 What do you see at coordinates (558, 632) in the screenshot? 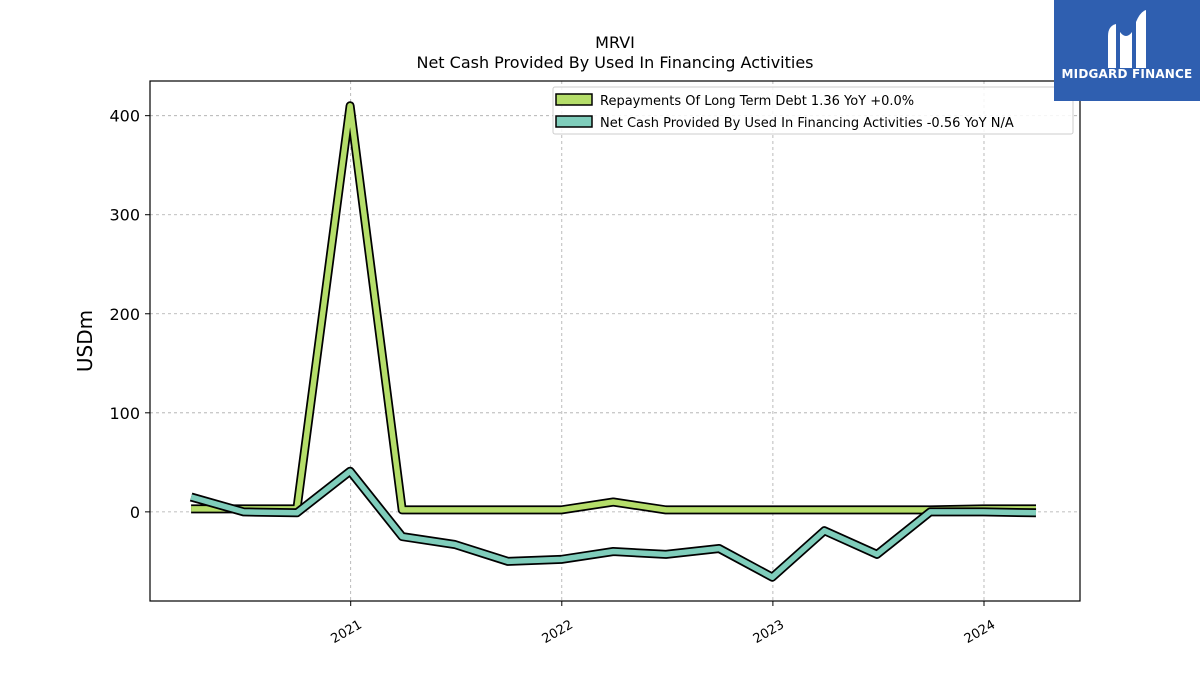
I see `x-tick-label: 2022` at bounding box center [558, 632].